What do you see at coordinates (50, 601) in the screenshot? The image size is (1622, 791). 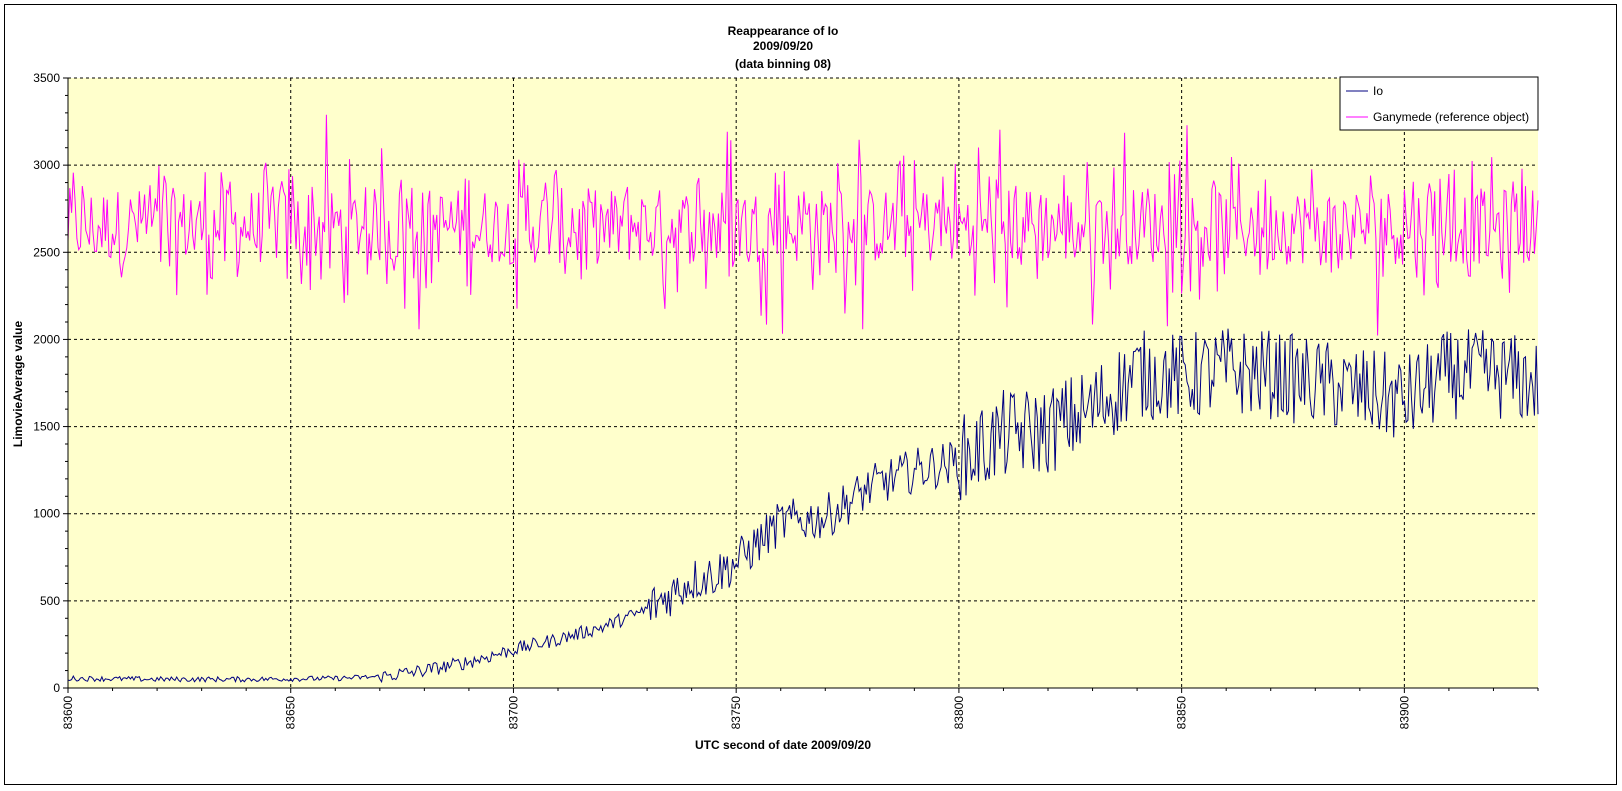 I see `y-tick-label: 500` at bounding box center [50, 601].